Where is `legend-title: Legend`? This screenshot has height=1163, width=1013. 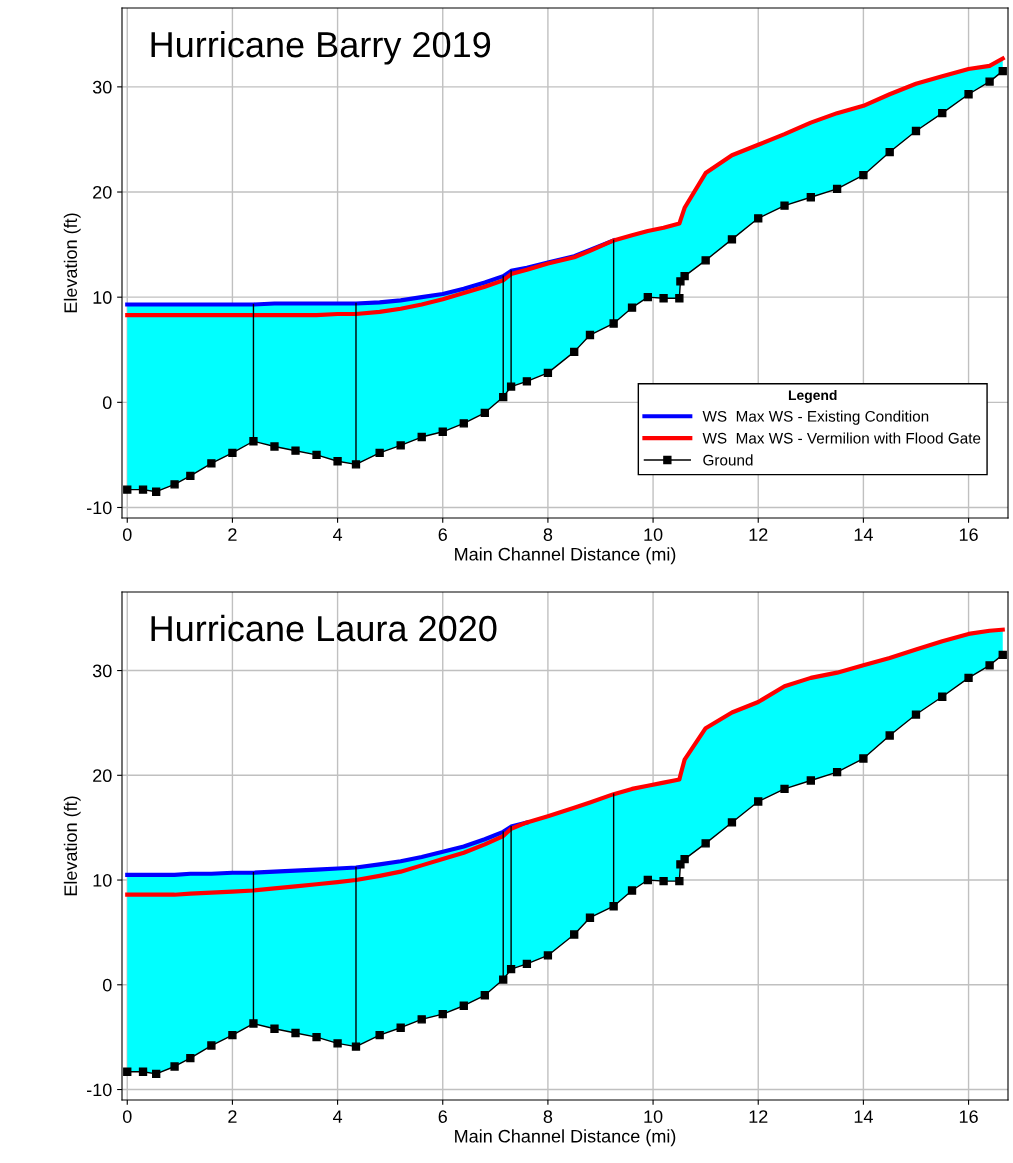 legend-title: Legend is located at coordinates (812, 396).